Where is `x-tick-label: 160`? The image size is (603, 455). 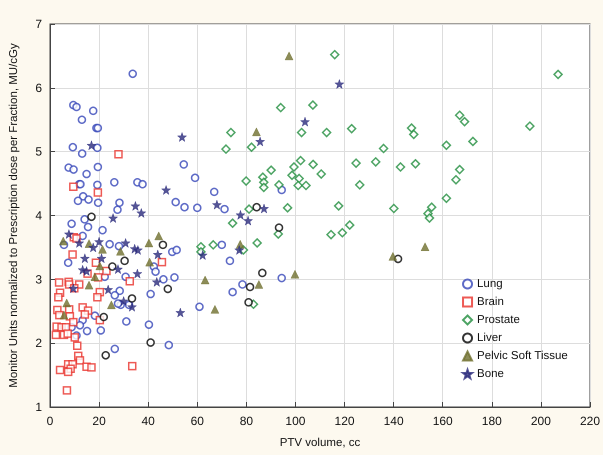 x-tick-label: 160 is located at coordinates (443, 421).